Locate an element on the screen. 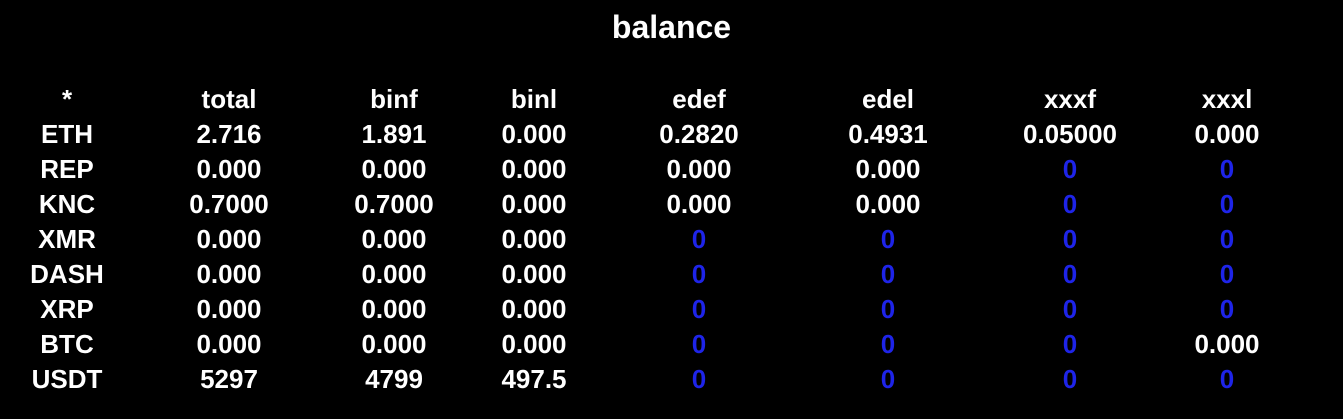 This screenshot has height=419, width=1343. table-cell: 0.2820 is located at coordinates (699, 134).